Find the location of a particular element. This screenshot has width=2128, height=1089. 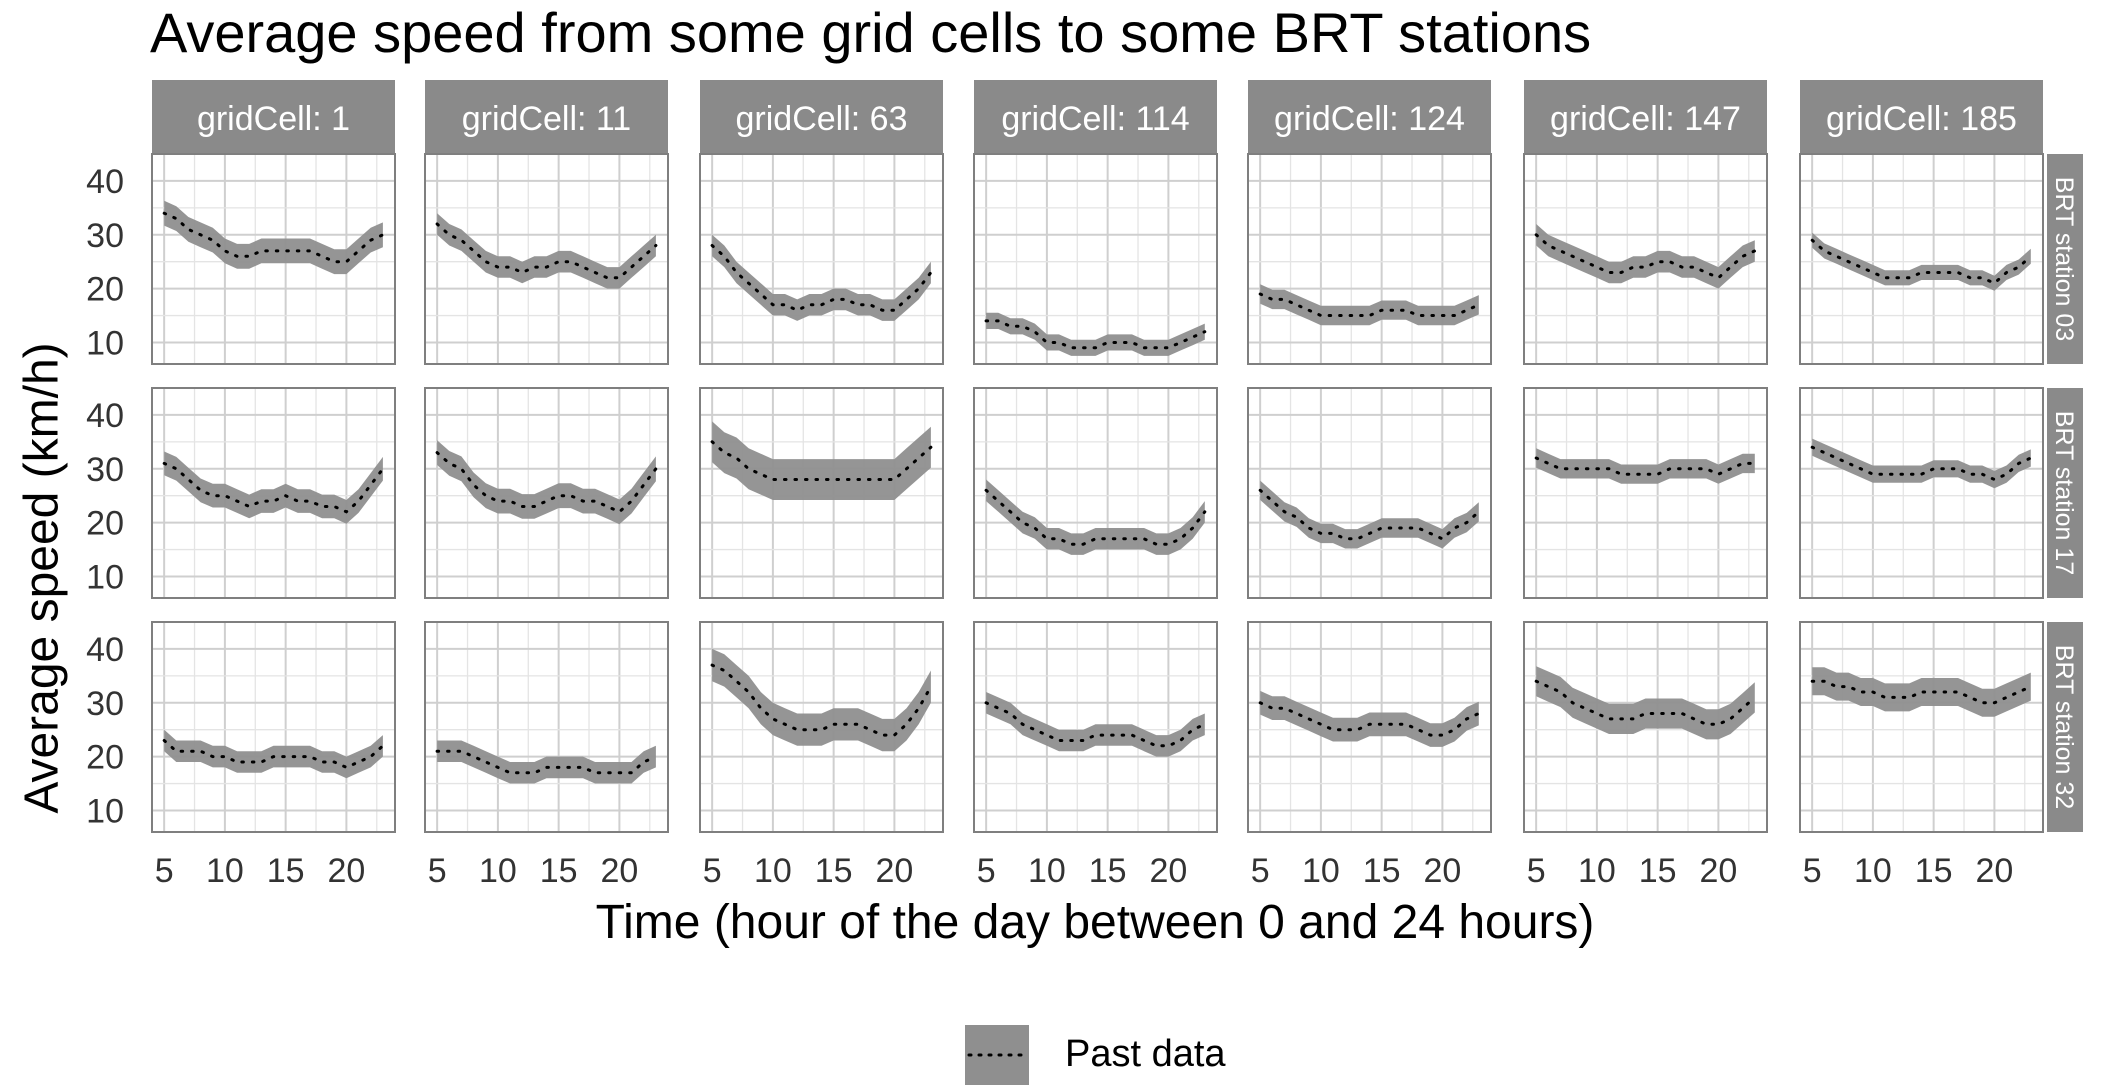

panel-r2-c1 is located at coordinates (273, 493).